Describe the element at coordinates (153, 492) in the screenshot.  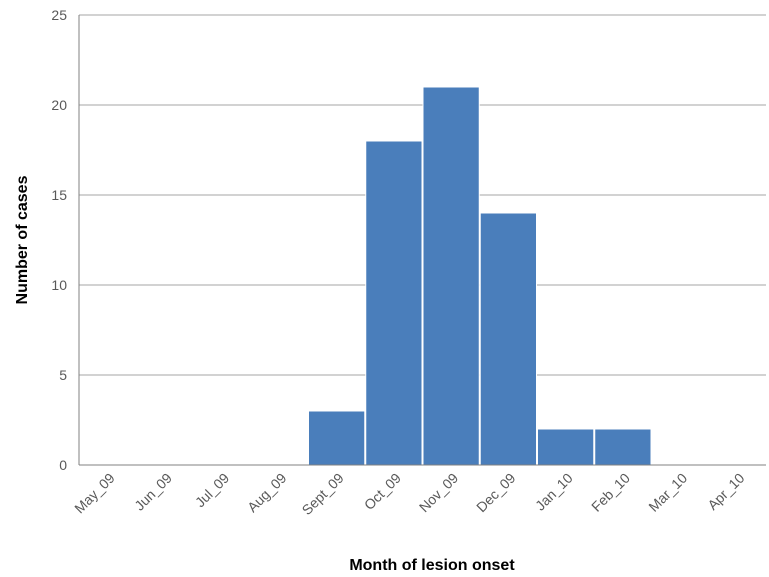
I see `x-tick-label: Jun_09` at that location.